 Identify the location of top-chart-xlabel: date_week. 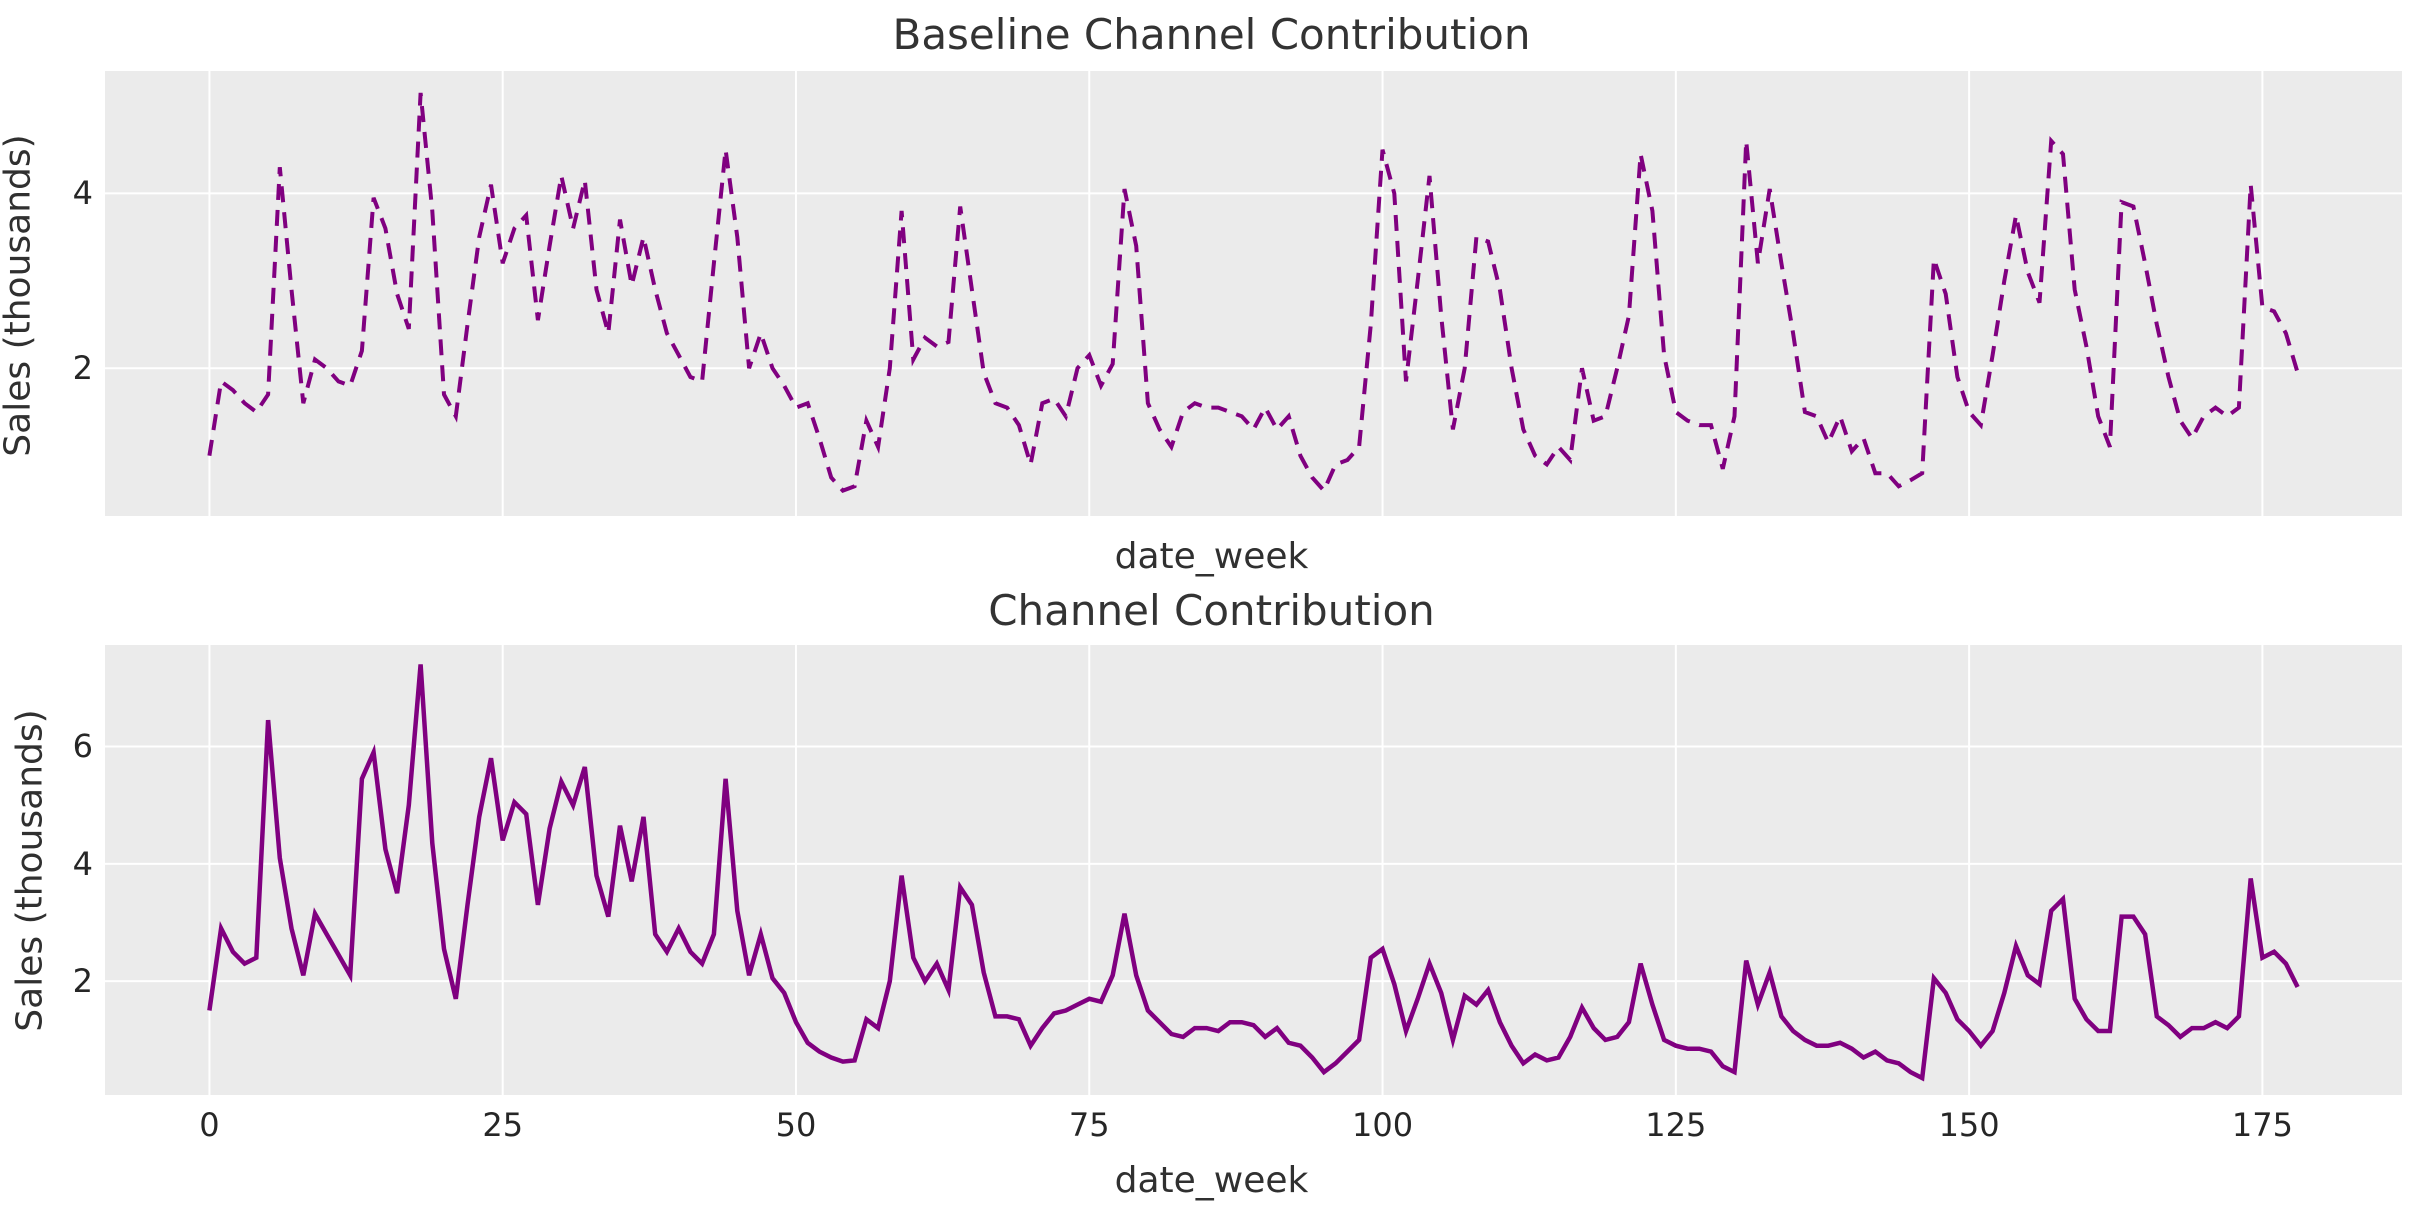
(1211, 556).